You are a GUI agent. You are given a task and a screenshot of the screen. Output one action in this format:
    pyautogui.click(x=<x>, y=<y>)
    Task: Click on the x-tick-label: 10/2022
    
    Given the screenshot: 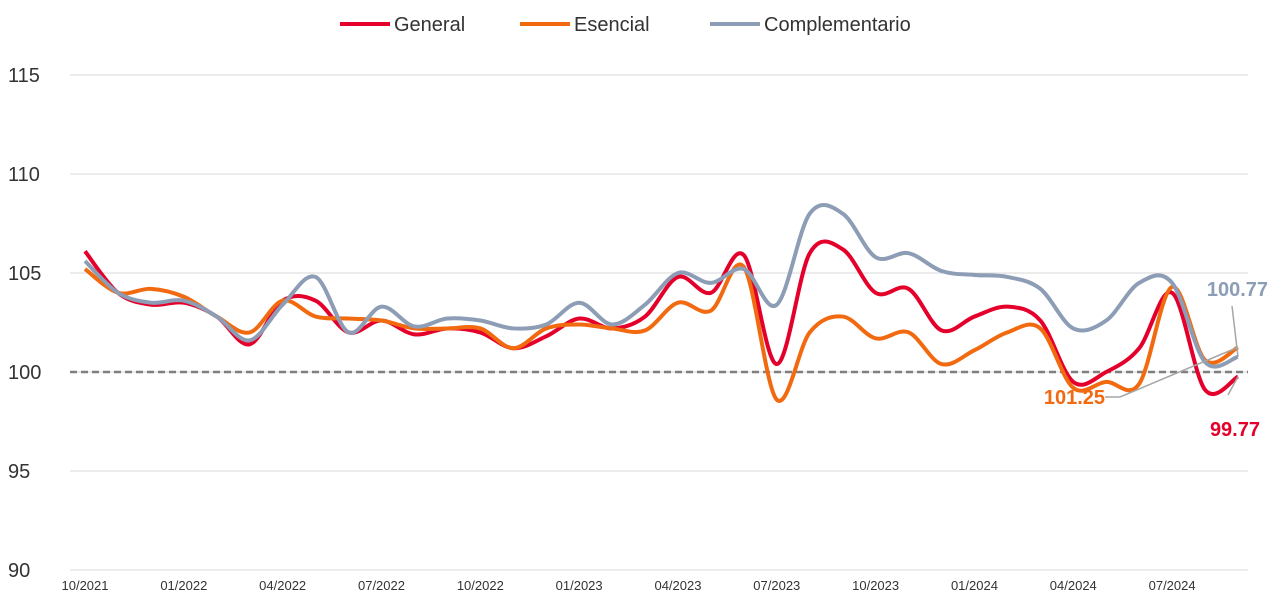 What is the action you would take?
    pyautogui.click(x=480, y=585)
    